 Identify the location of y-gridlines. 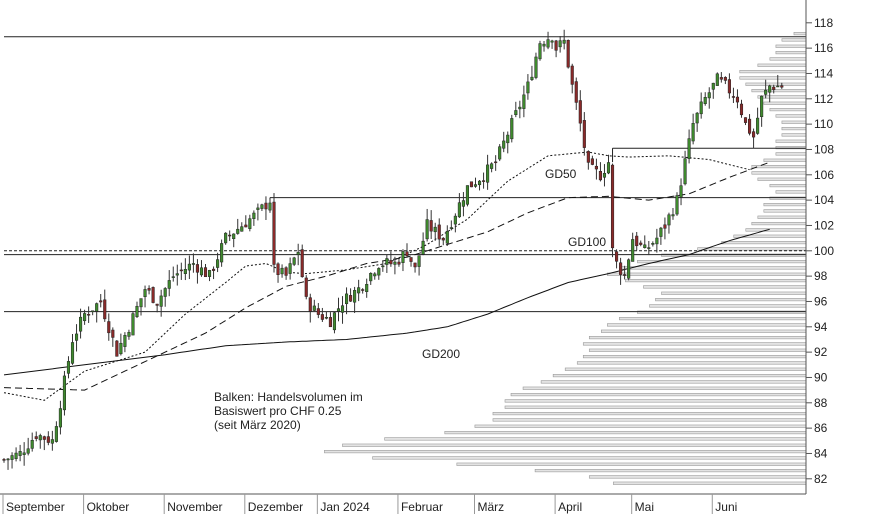
(809, 251).